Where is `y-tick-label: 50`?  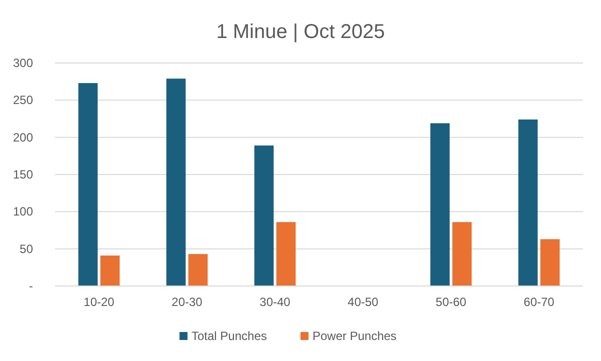
y-tick-label: 50 is located at coordinates (27, 249).